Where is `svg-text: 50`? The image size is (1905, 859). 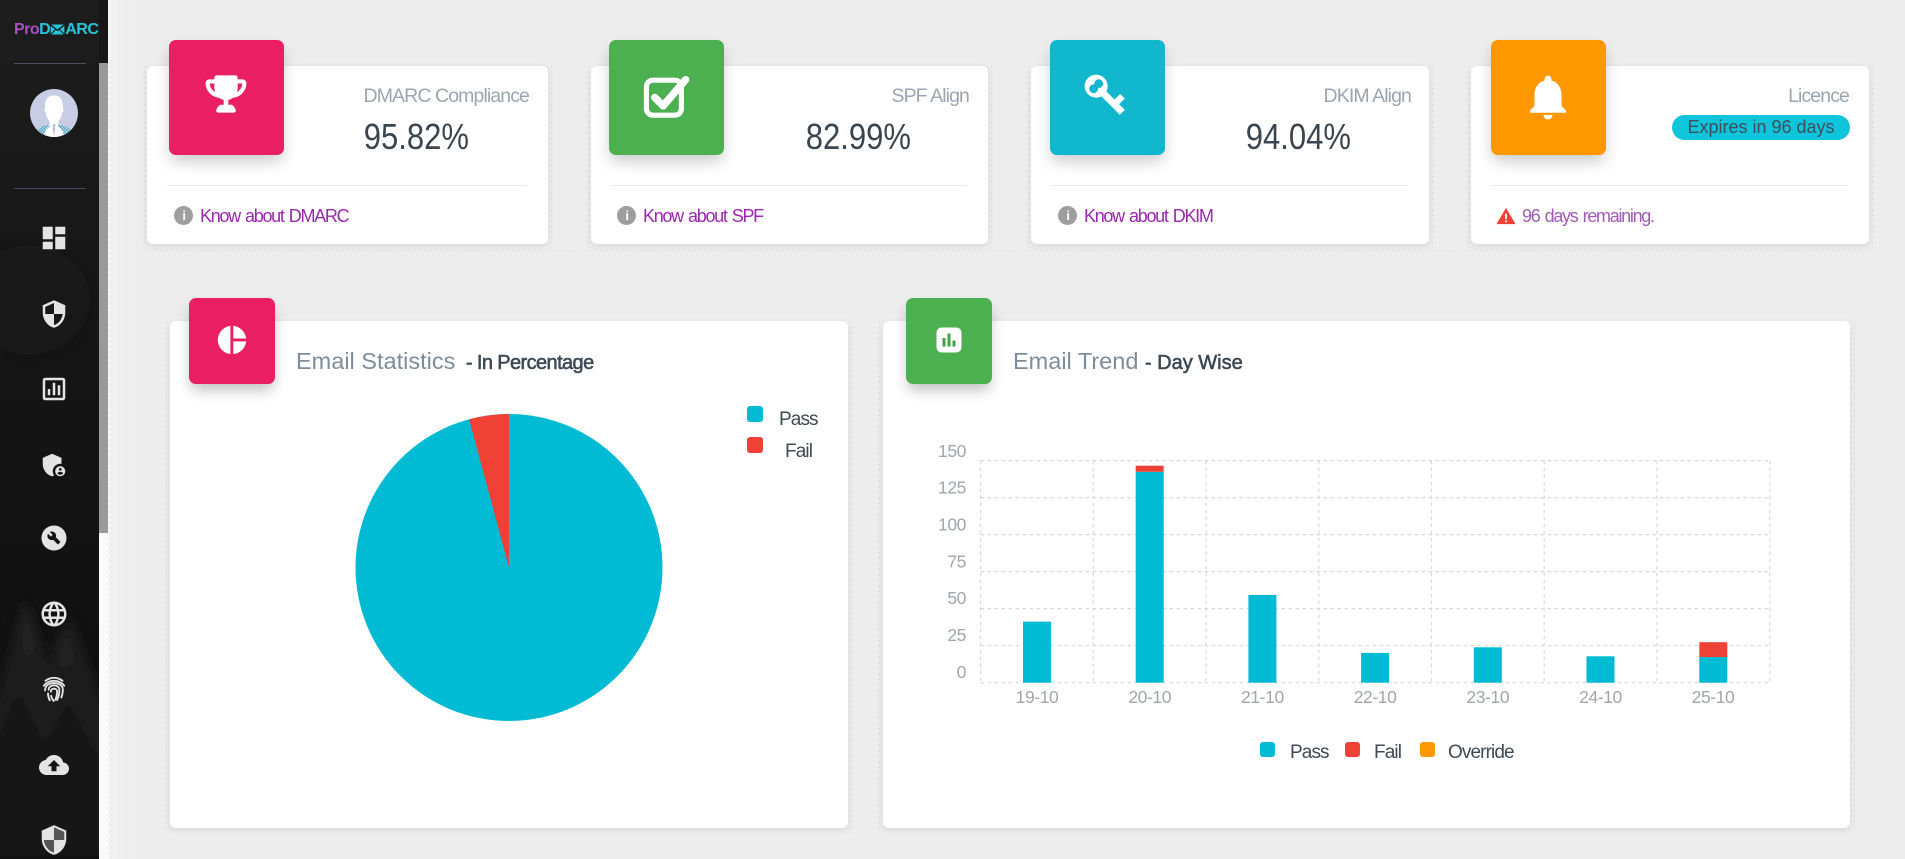 svg-text: 50 is located at coordinates (956, 598).